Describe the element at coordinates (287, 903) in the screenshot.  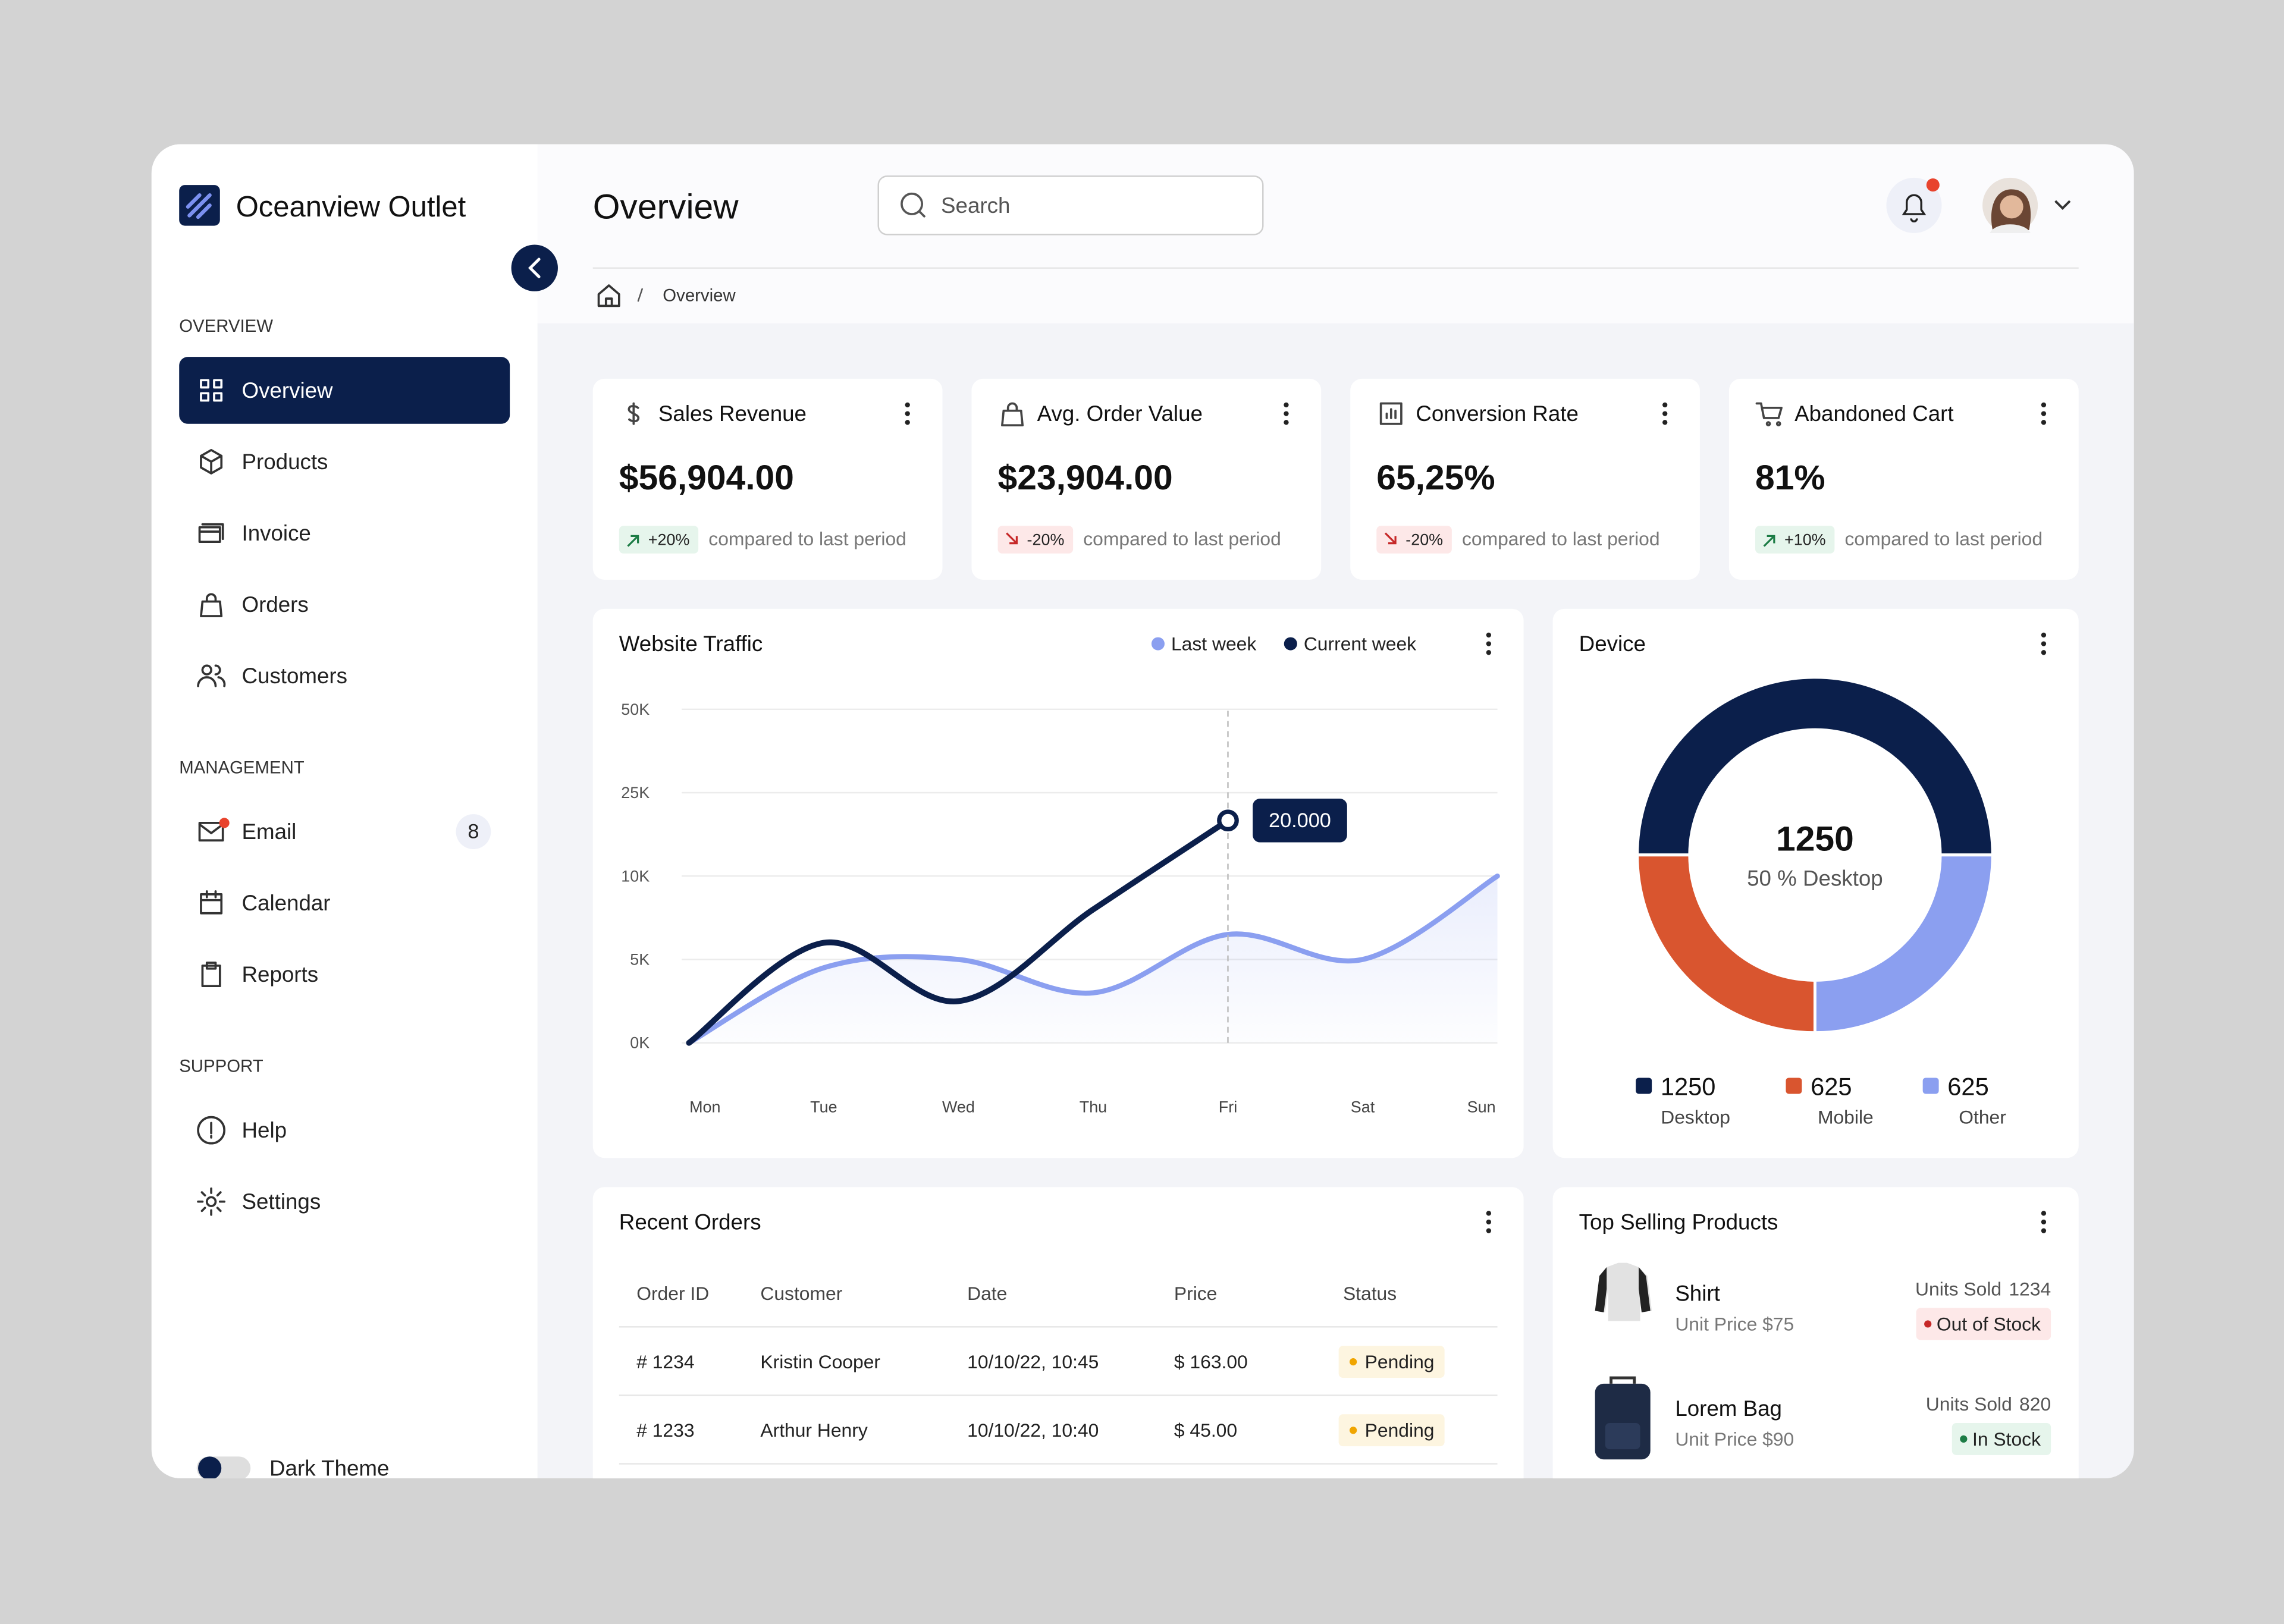
I see `nav-item: Calendar` at that location.